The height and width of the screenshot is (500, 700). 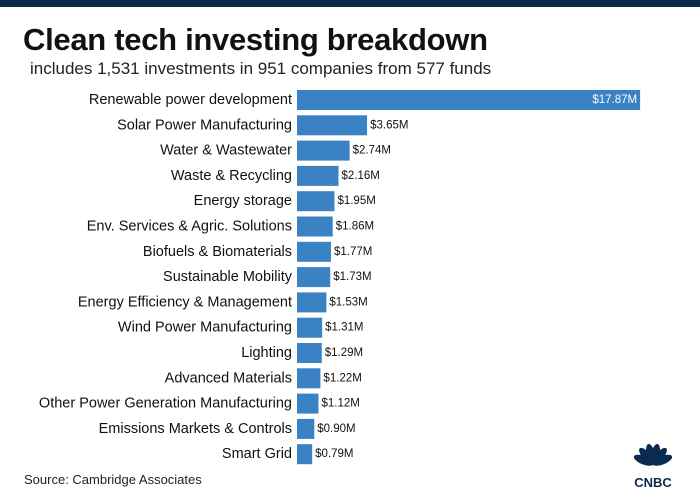 What do you see at coordinates (243, 201) in the screenshot?
I see `category-label: Energy storage` at bounding box center [243, 201].